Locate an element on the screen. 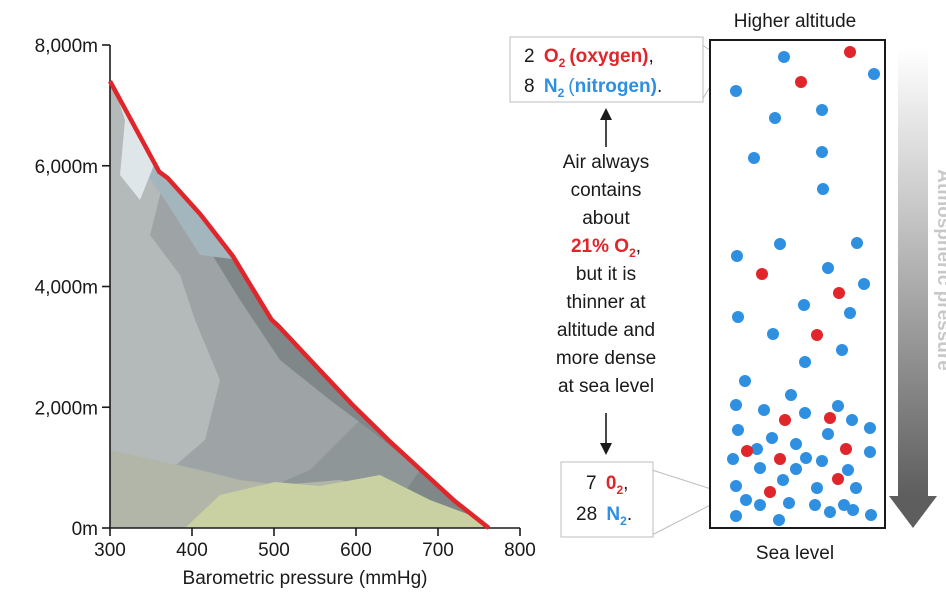  top-callout-n2-open: ( is located at coordinates (571, 86).